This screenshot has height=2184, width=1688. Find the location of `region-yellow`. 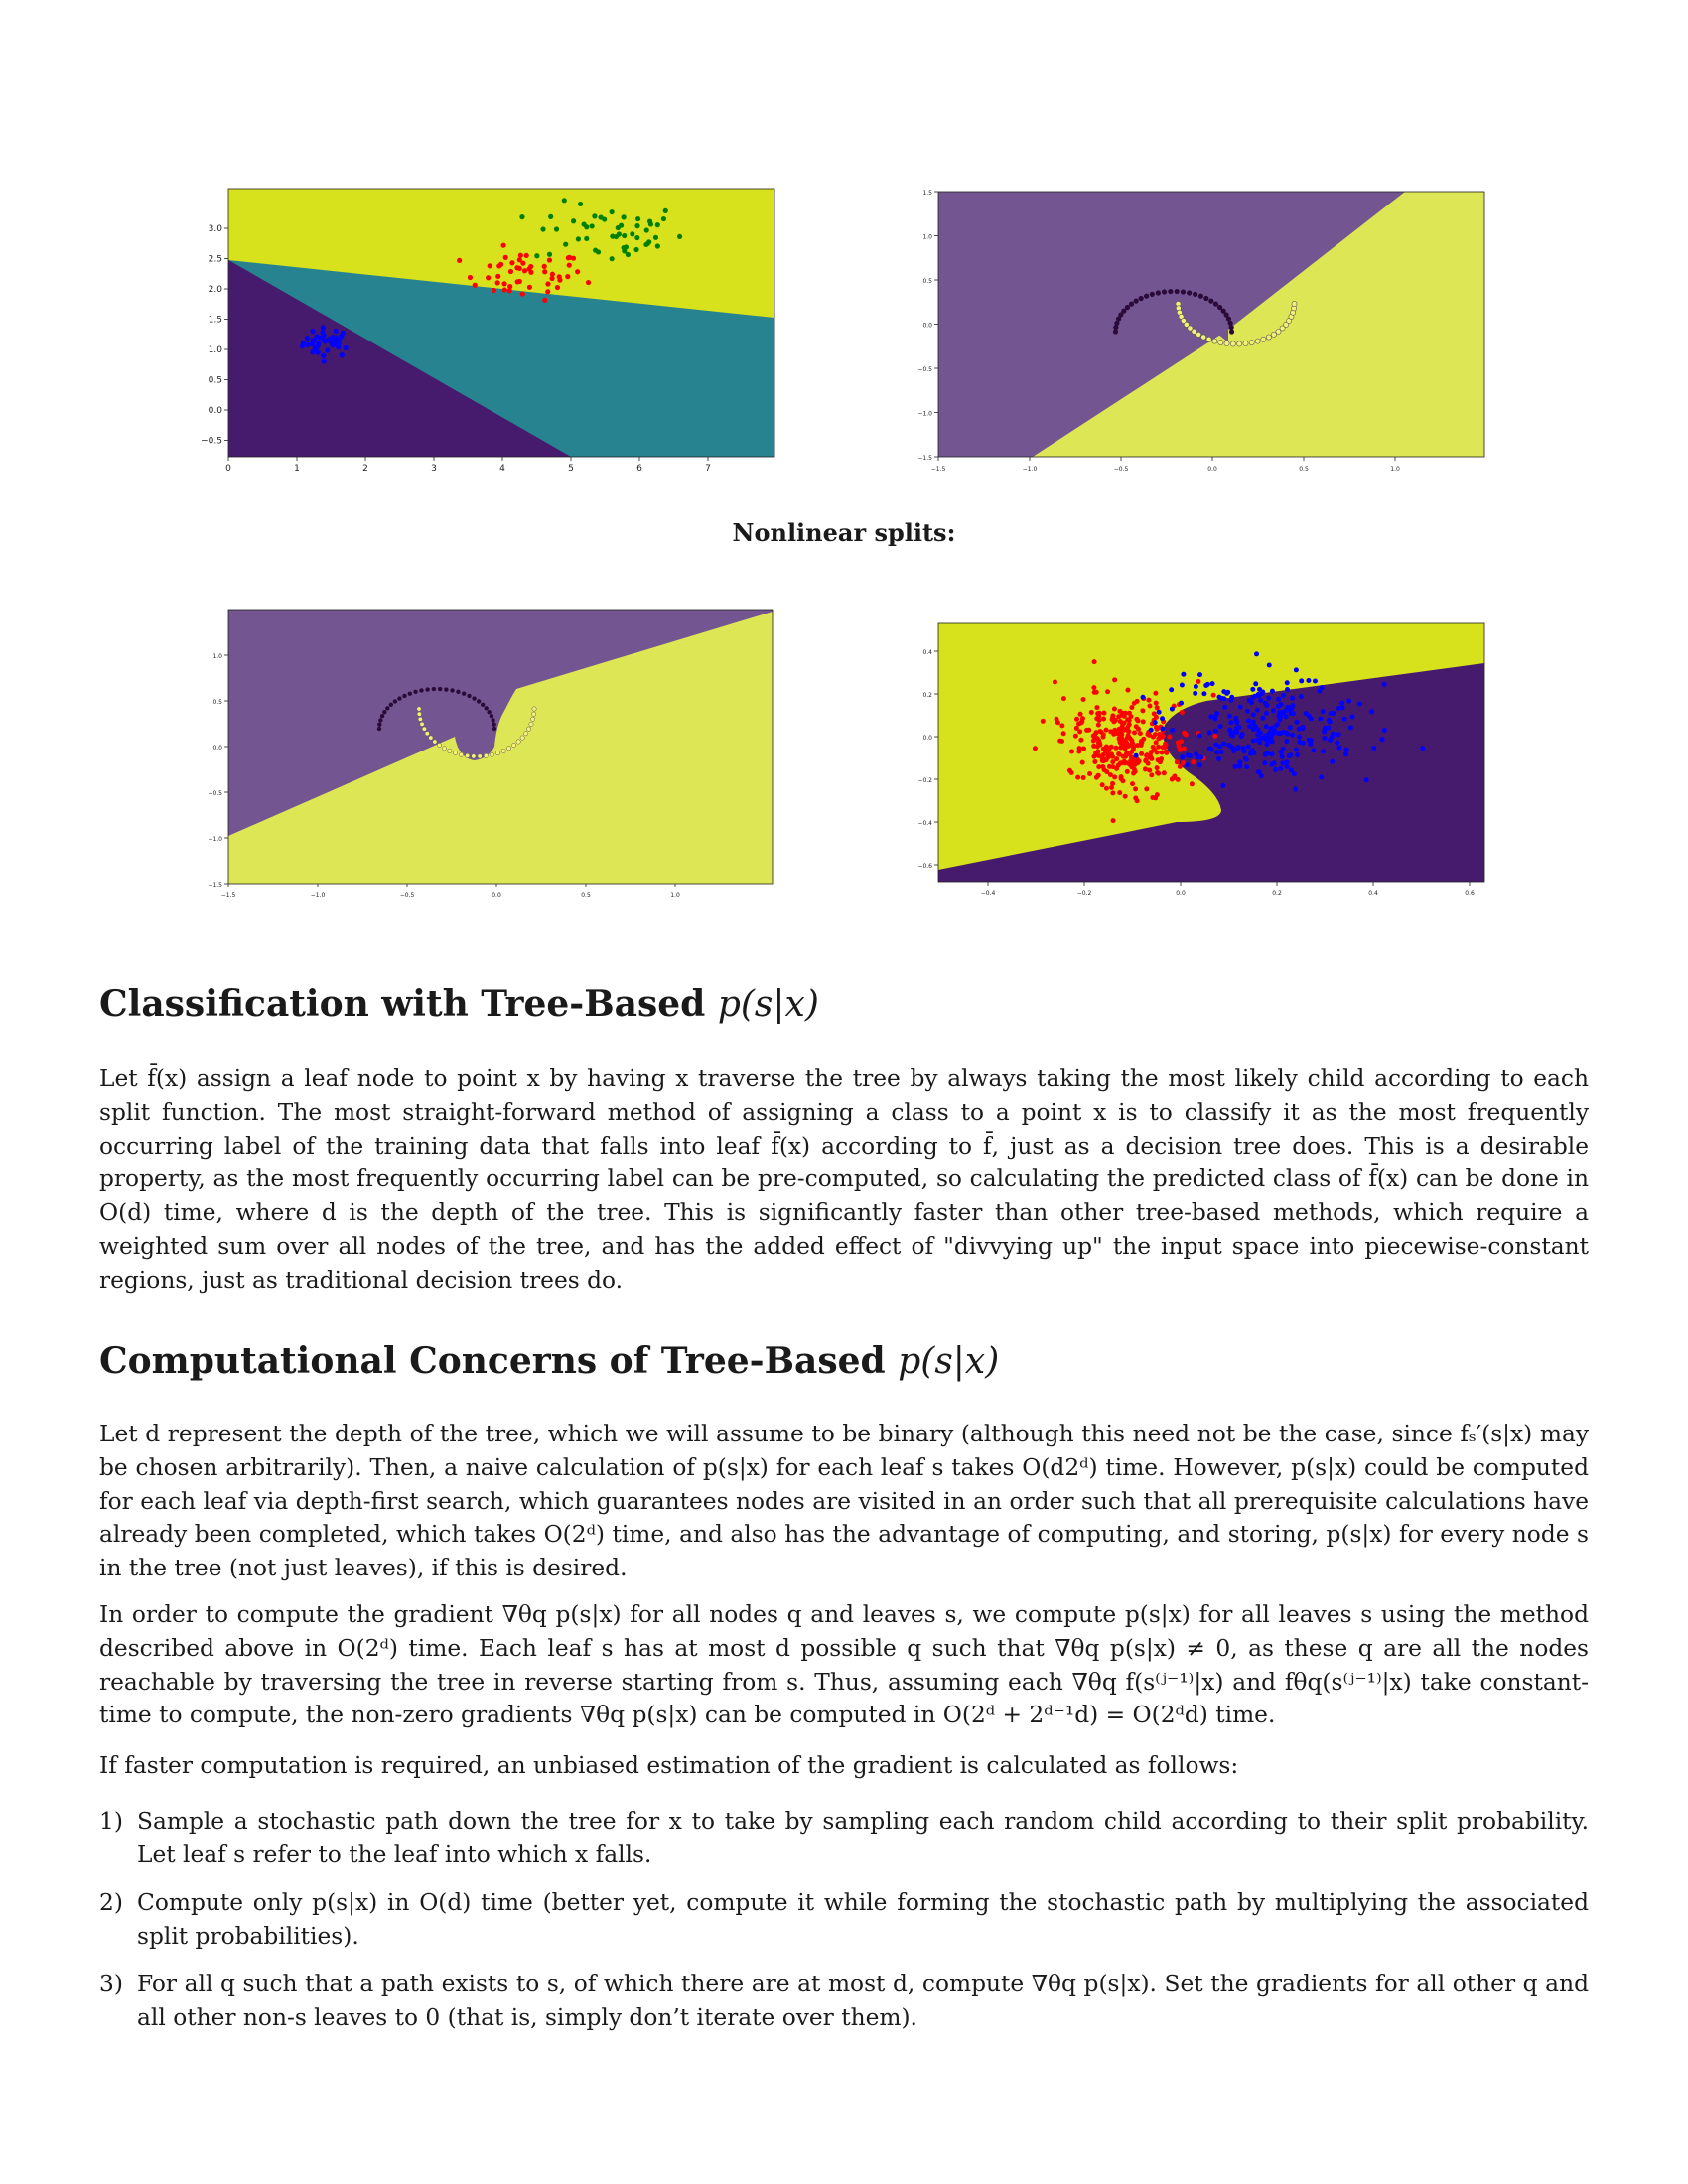

region-yellow is located at coordinates (500, 748).